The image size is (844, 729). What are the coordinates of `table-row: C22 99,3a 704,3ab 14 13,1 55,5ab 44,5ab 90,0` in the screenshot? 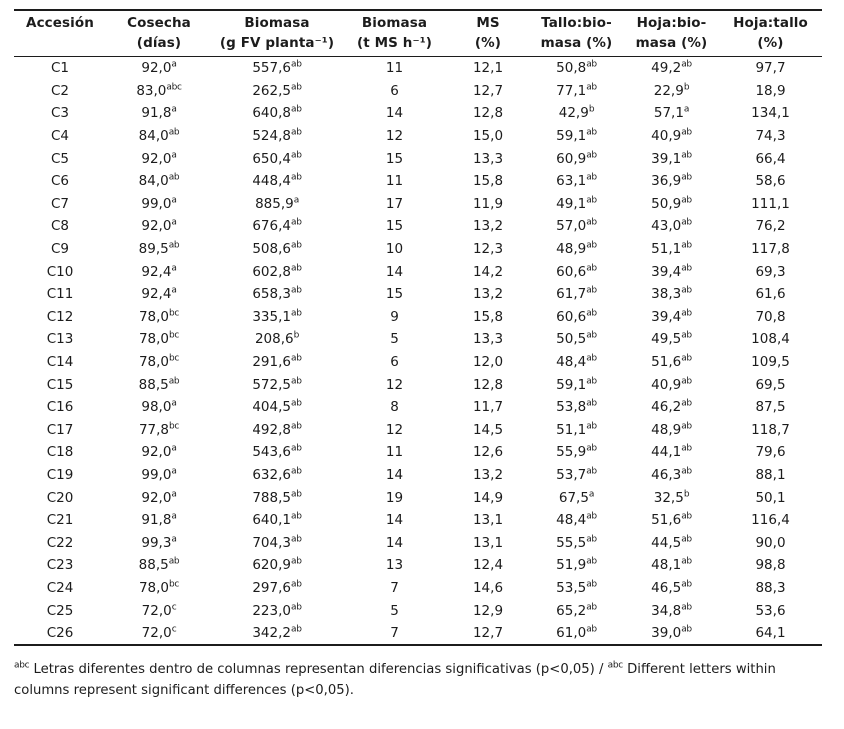 It's located at (418, 542).